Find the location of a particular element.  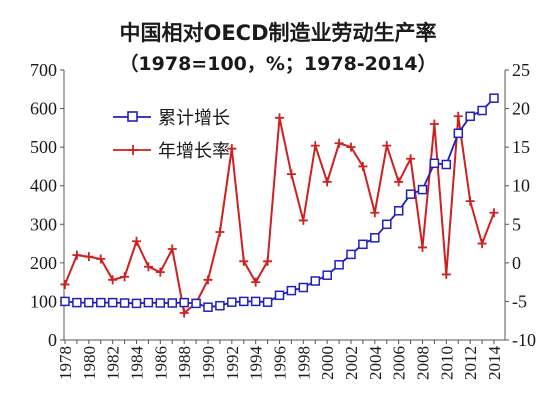

left-tick-label: 100 is located at coordinates (43, 301).